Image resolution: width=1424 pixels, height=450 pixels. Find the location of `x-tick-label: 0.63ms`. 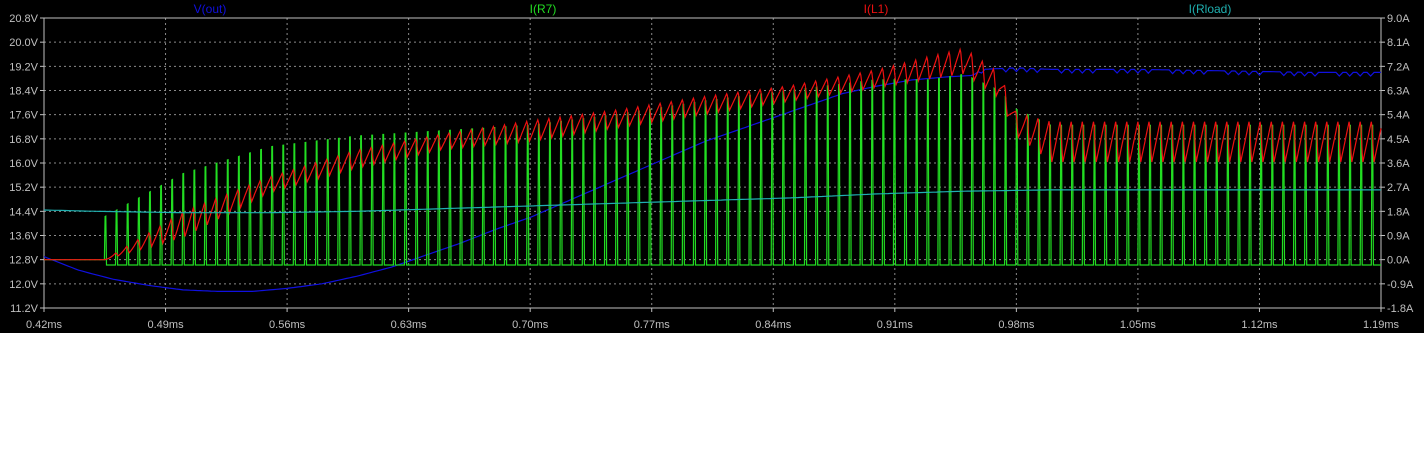

x-tick-label: 0.63ms is located at coordinates (409, 325).